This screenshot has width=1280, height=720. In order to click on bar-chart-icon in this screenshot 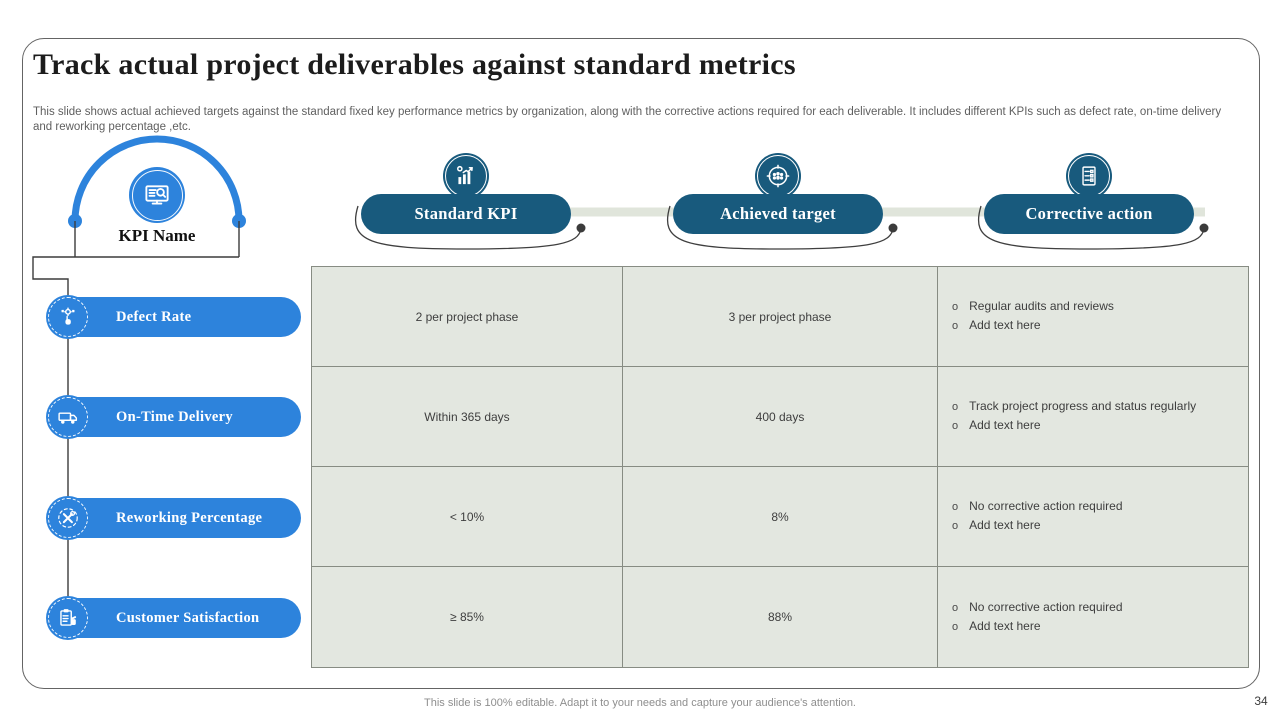, I will do `click(466, 176)`.